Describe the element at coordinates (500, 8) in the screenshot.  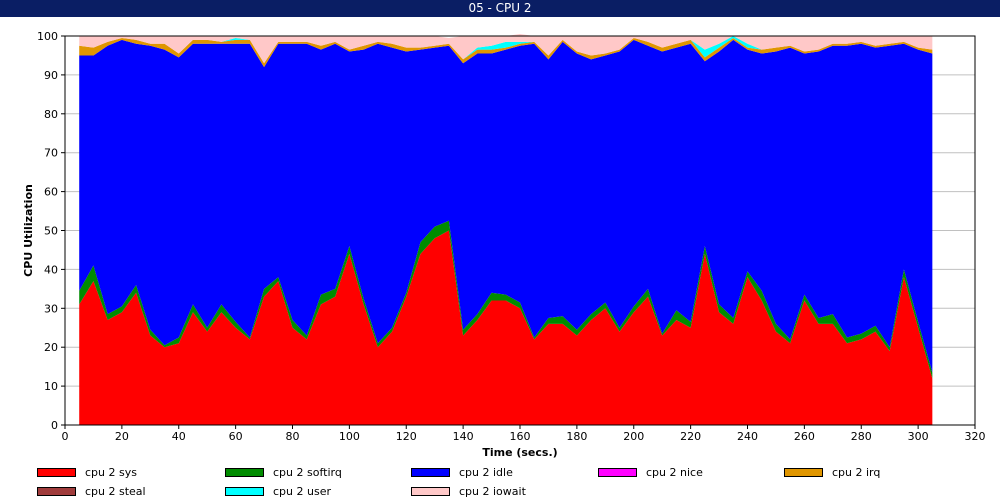
I see `chart-title: 05 - CPU 2` at that location.